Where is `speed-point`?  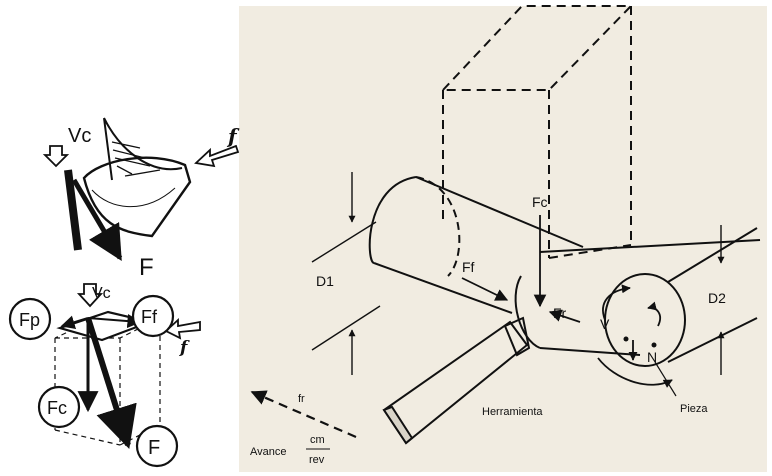 speed-point is located at coordinates (626, 339).